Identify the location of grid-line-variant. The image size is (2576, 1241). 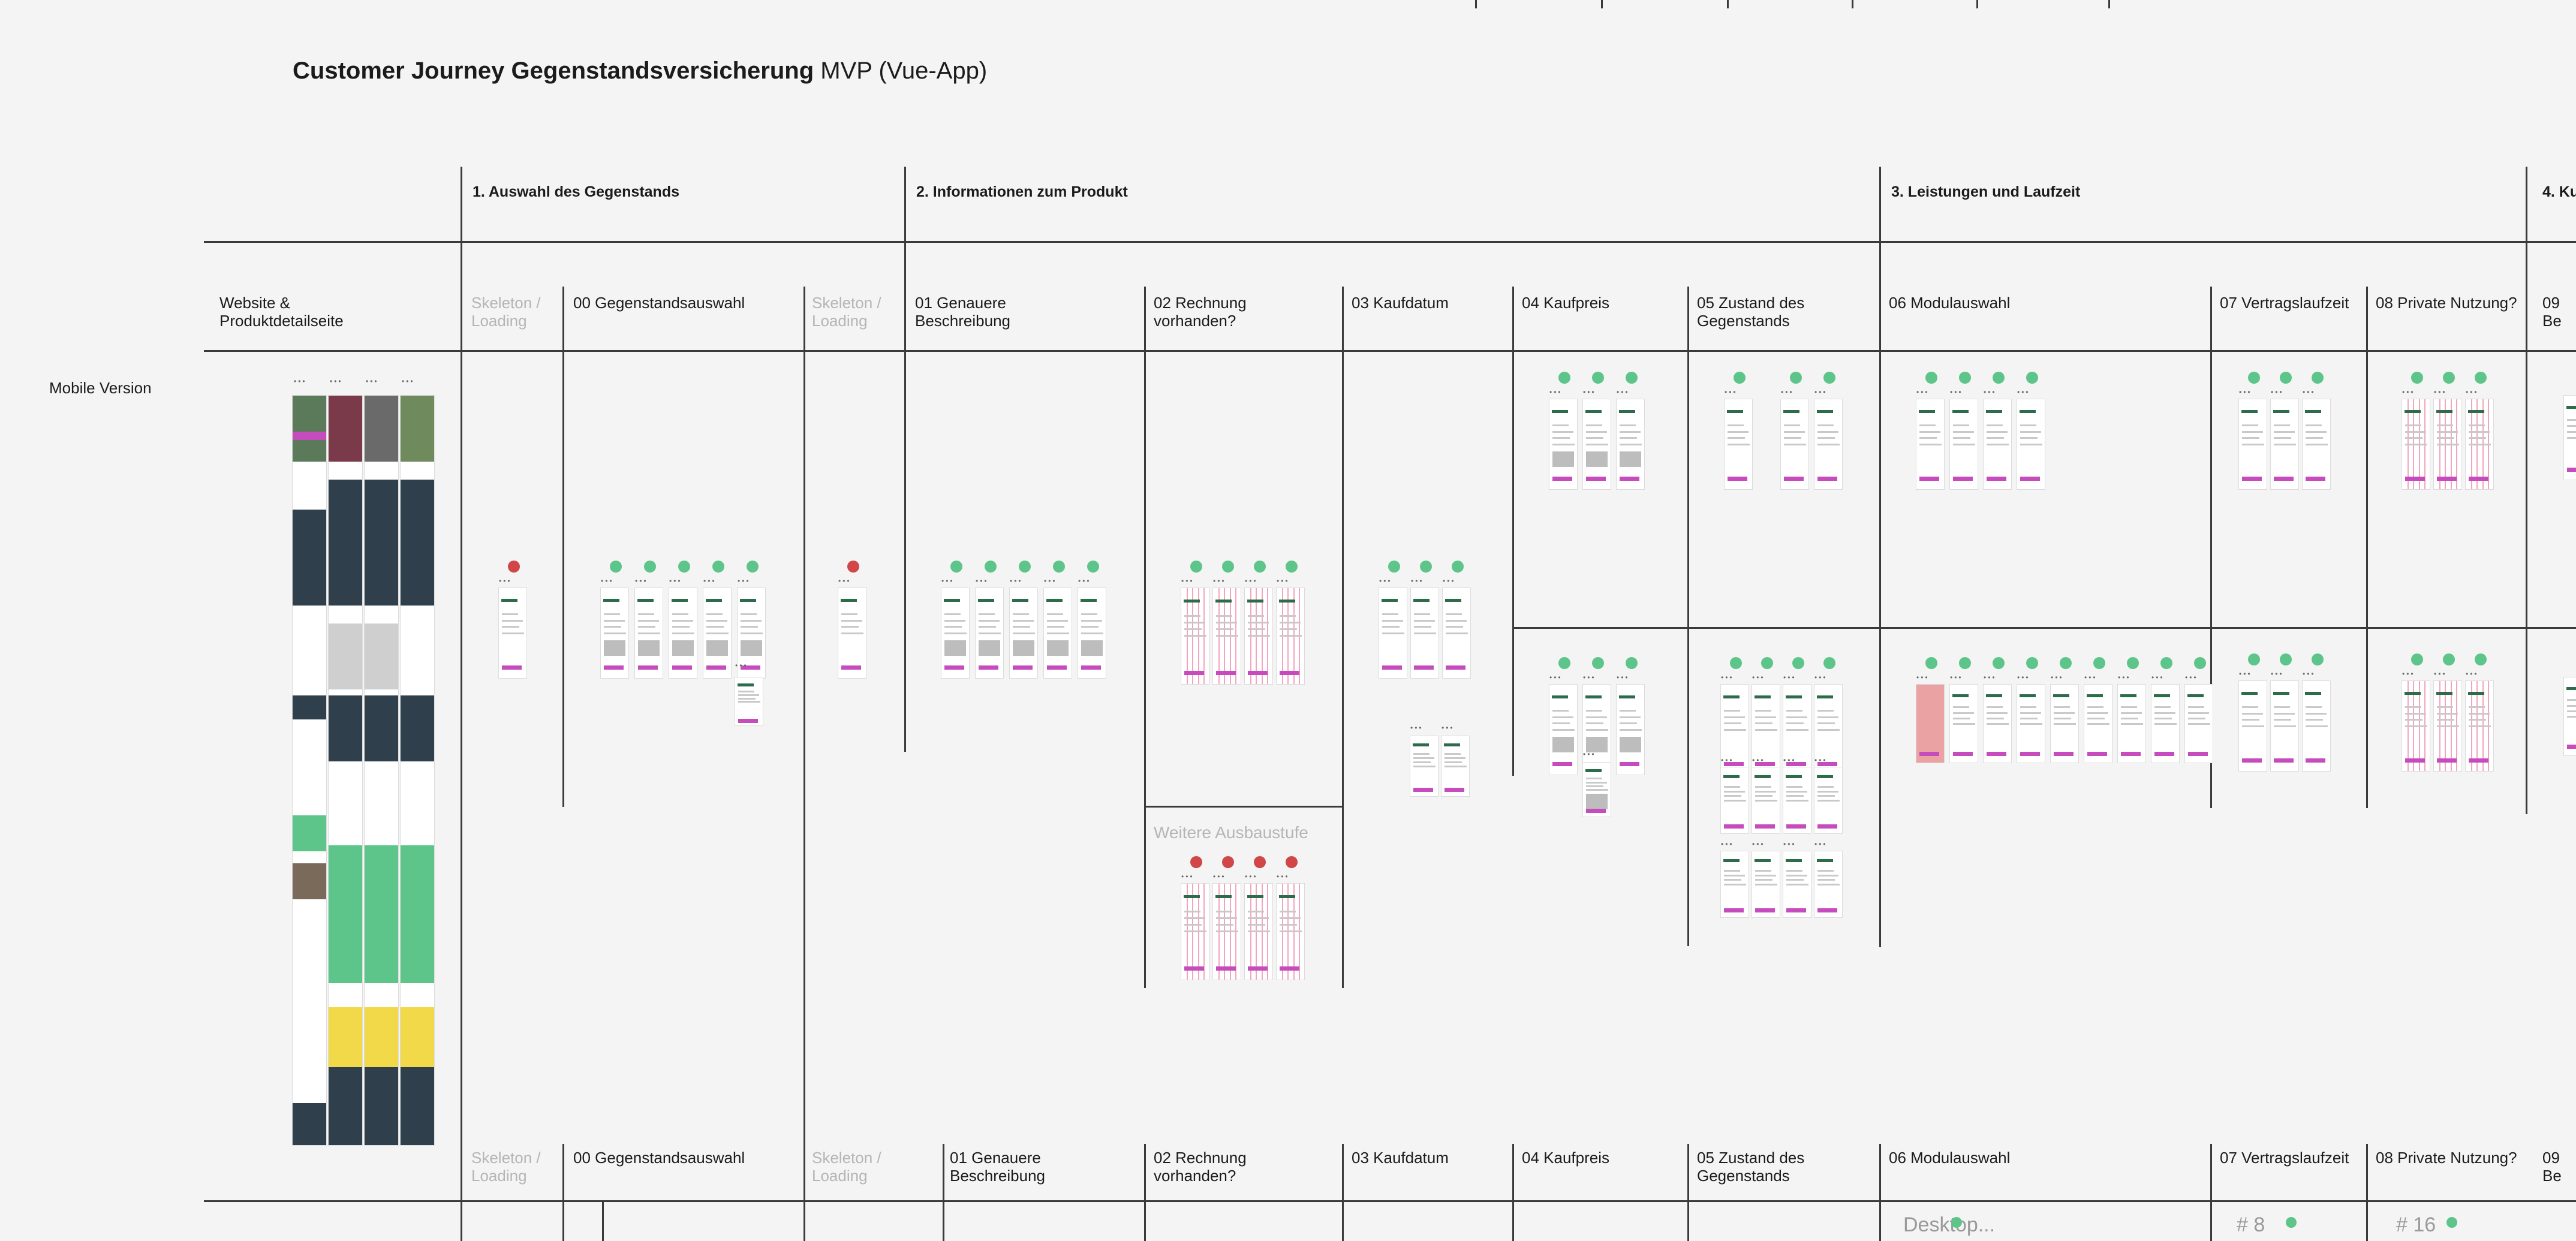
(2044, 628).